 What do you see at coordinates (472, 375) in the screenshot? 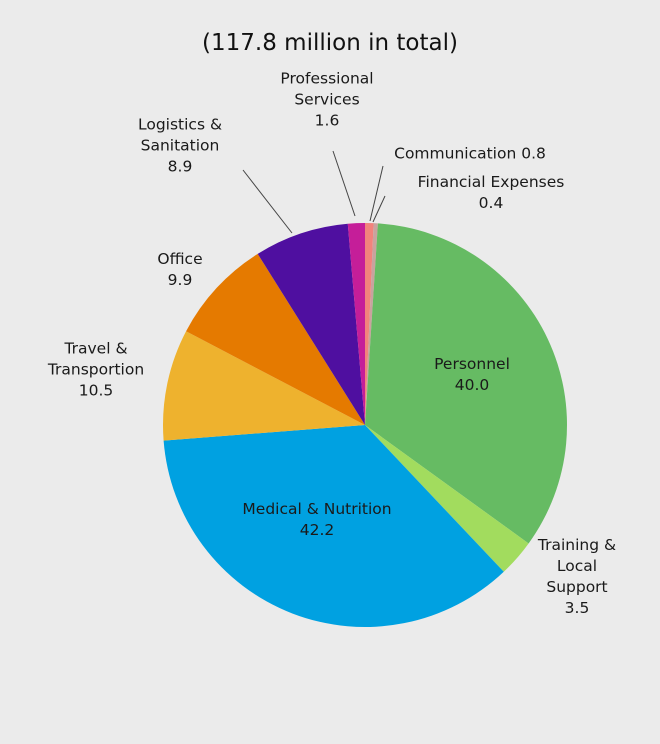
I see `slice-label: Personnel 40.0` at bounding box center [472, 375].